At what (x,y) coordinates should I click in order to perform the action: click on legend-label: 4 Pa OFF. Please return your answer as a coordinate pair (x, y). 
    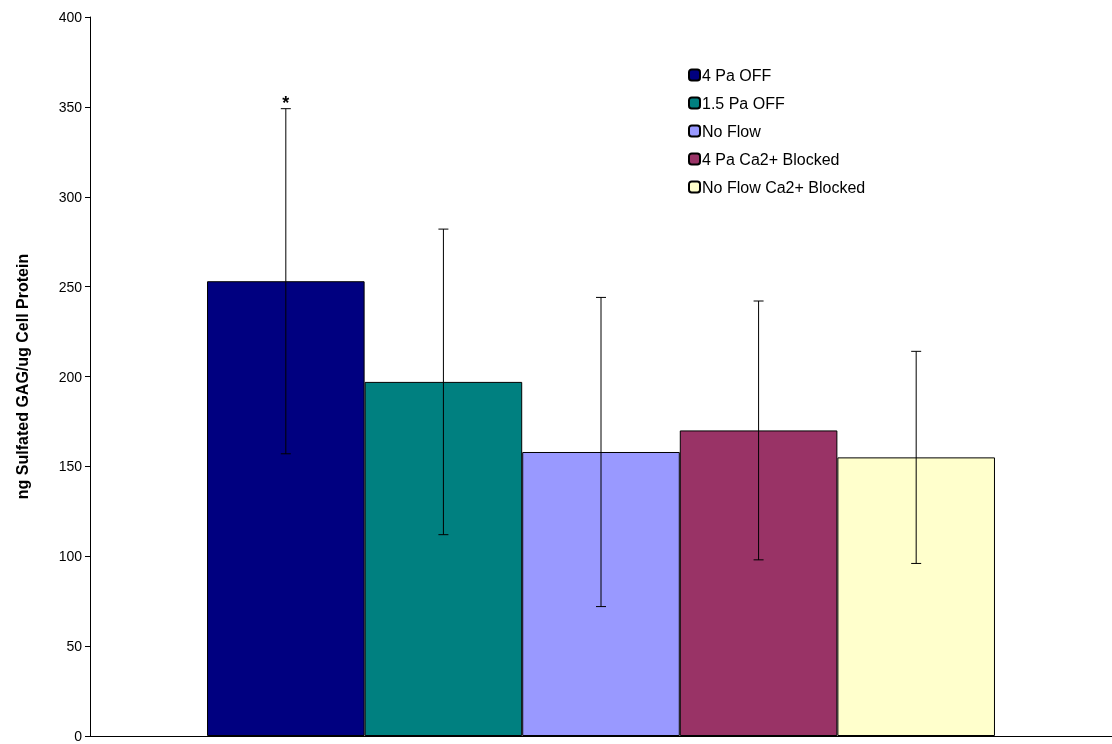
    Looking at the image, I should click on (737, 75).